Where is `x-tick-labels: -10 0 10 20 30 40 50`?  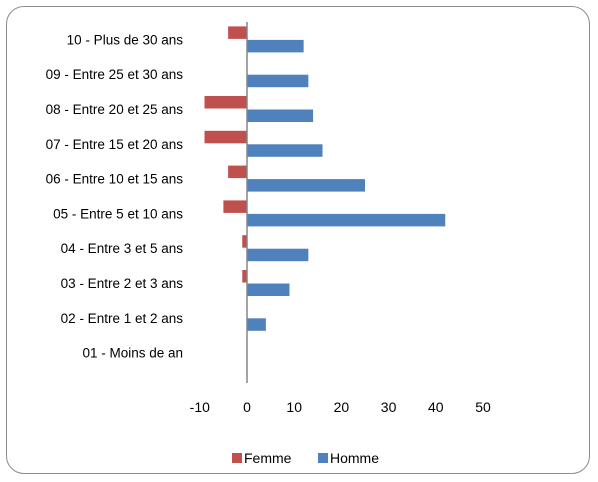
x-tick-labels: -10 0 10 20 30 40 50 is located at coordinates (340, 407).